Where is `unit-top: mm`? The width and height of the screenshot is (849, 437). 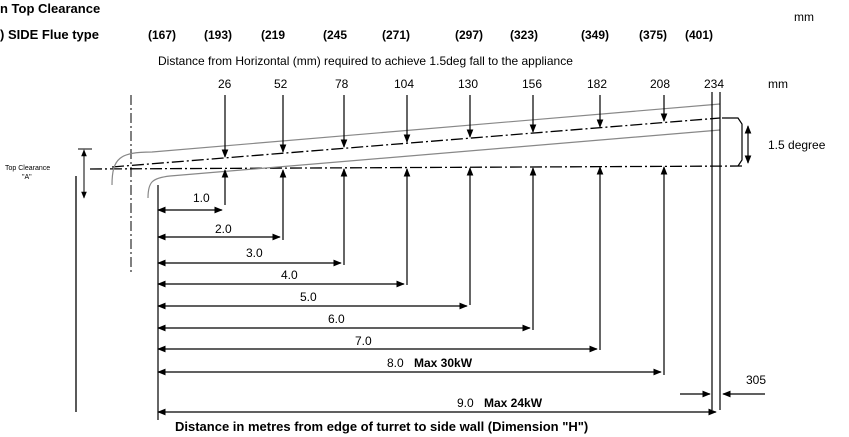 unit-top: mm is located at coordinates (804, 17).